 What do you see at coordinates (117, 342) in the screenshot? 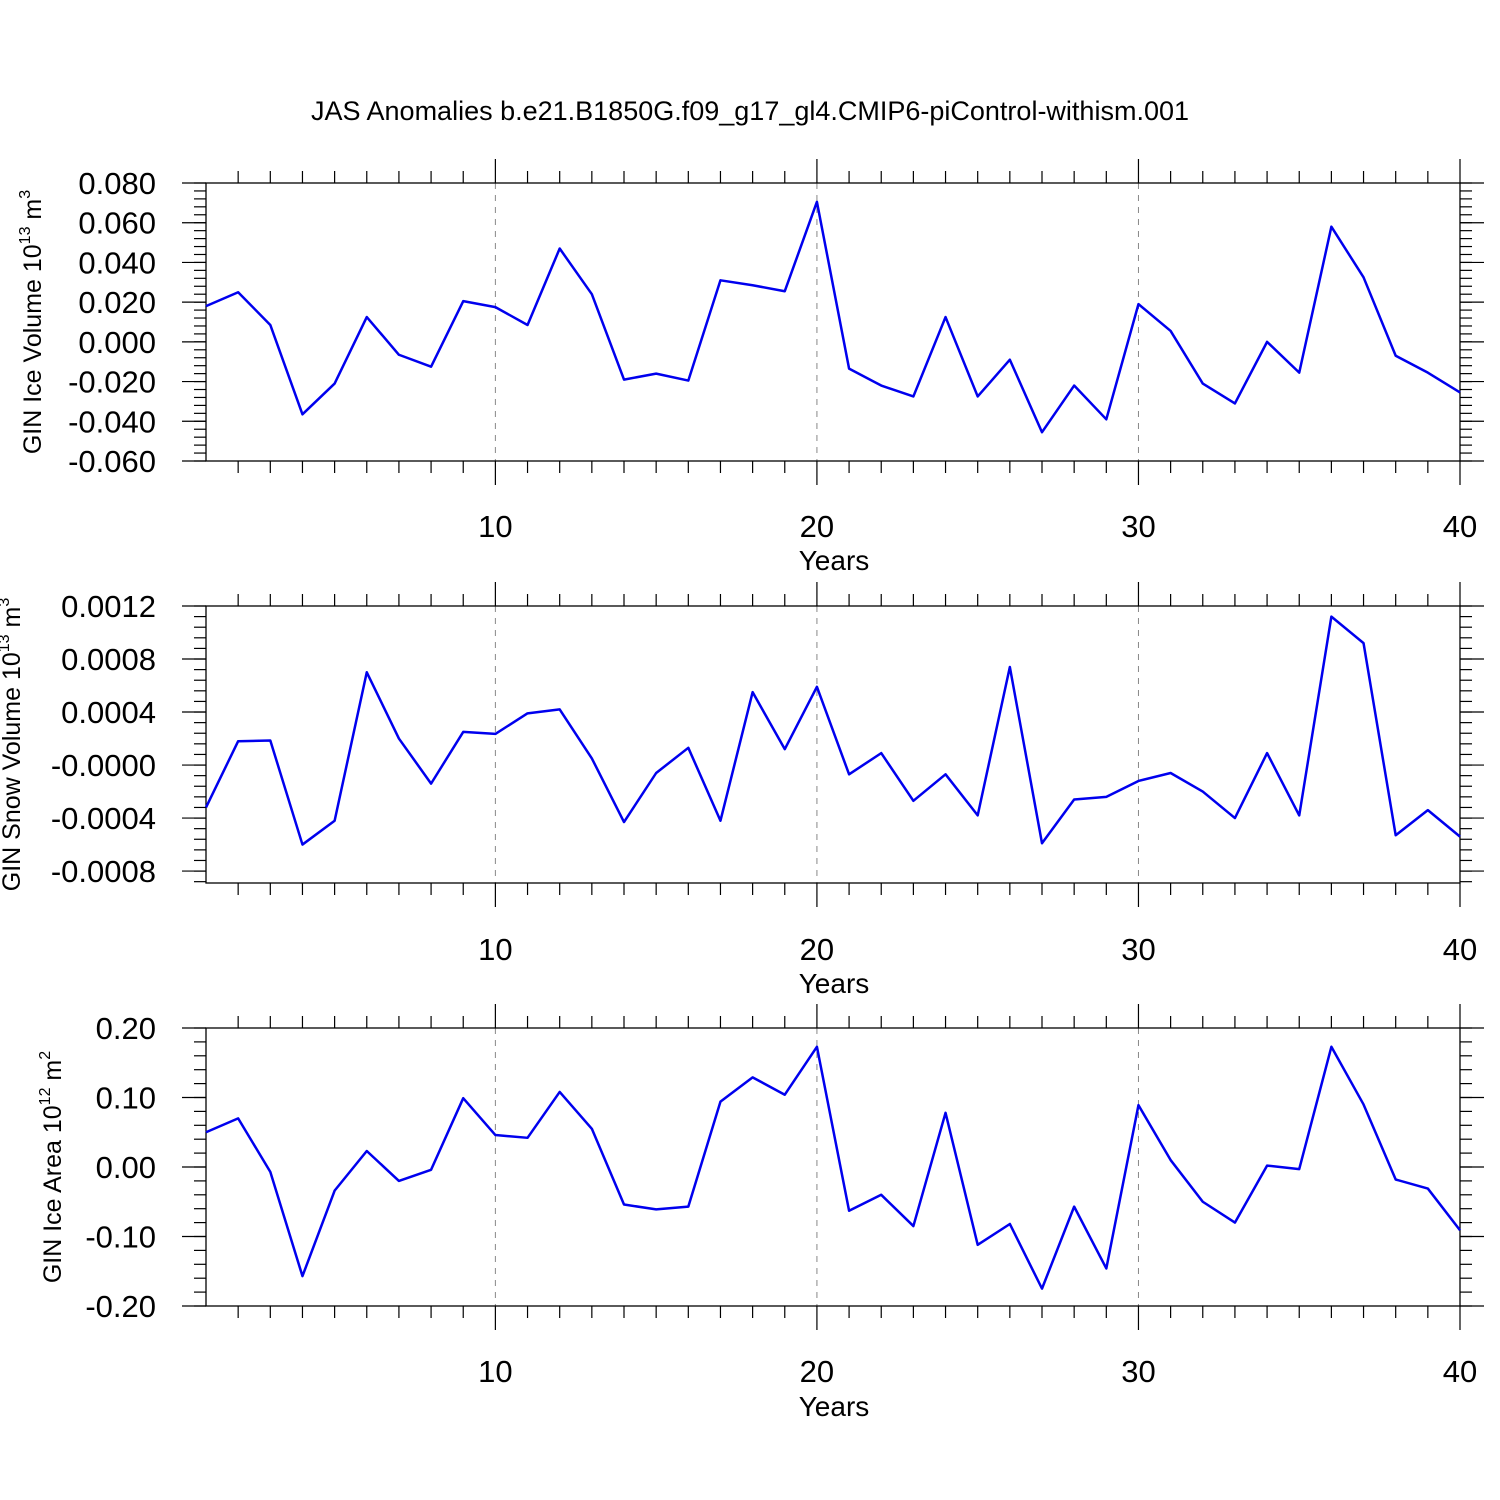
I see `y-tick-label: 0.000` at bounding box center [117, 342].